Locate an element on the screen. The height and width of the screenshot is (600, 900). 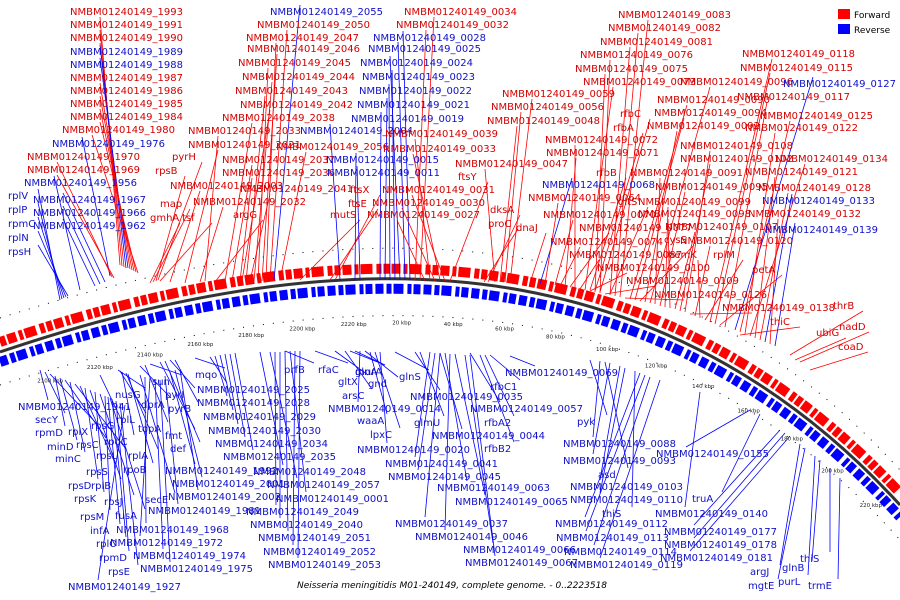
legend: Forward Reverse is located at coordinates (864, 22).